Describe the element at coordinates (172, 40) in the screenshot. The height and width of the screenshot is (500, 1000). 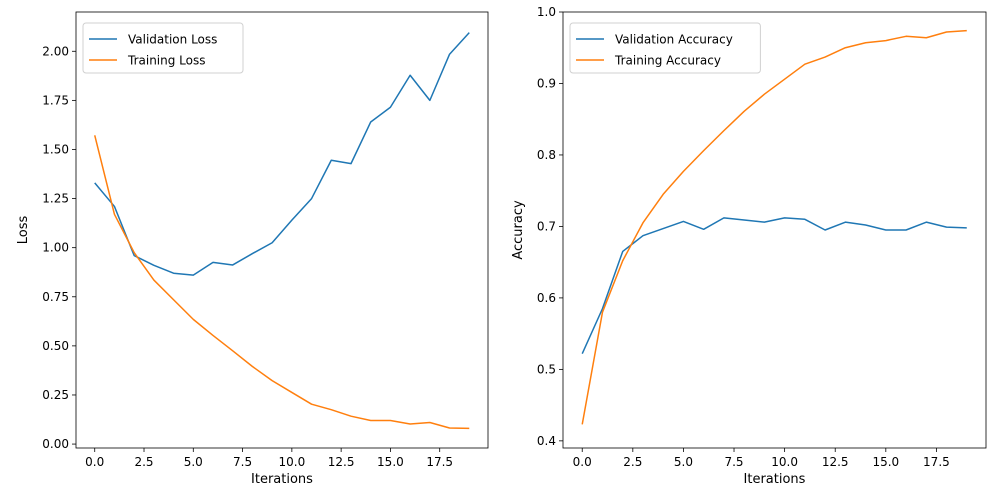
I see `legend-label: Validation Loss` at that location.